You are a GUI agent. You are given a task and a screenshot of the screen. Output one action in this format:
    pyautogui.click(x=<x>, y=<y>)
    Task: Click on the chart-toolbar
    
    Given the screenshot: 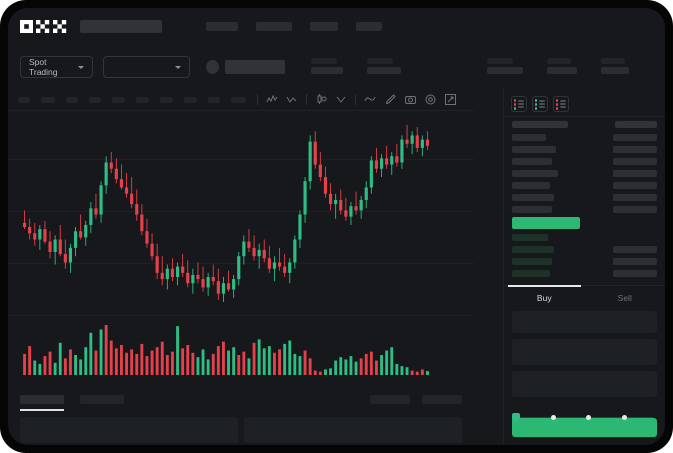 What is the action you would take?
    pyautogui.click(x=241, y=100)
    